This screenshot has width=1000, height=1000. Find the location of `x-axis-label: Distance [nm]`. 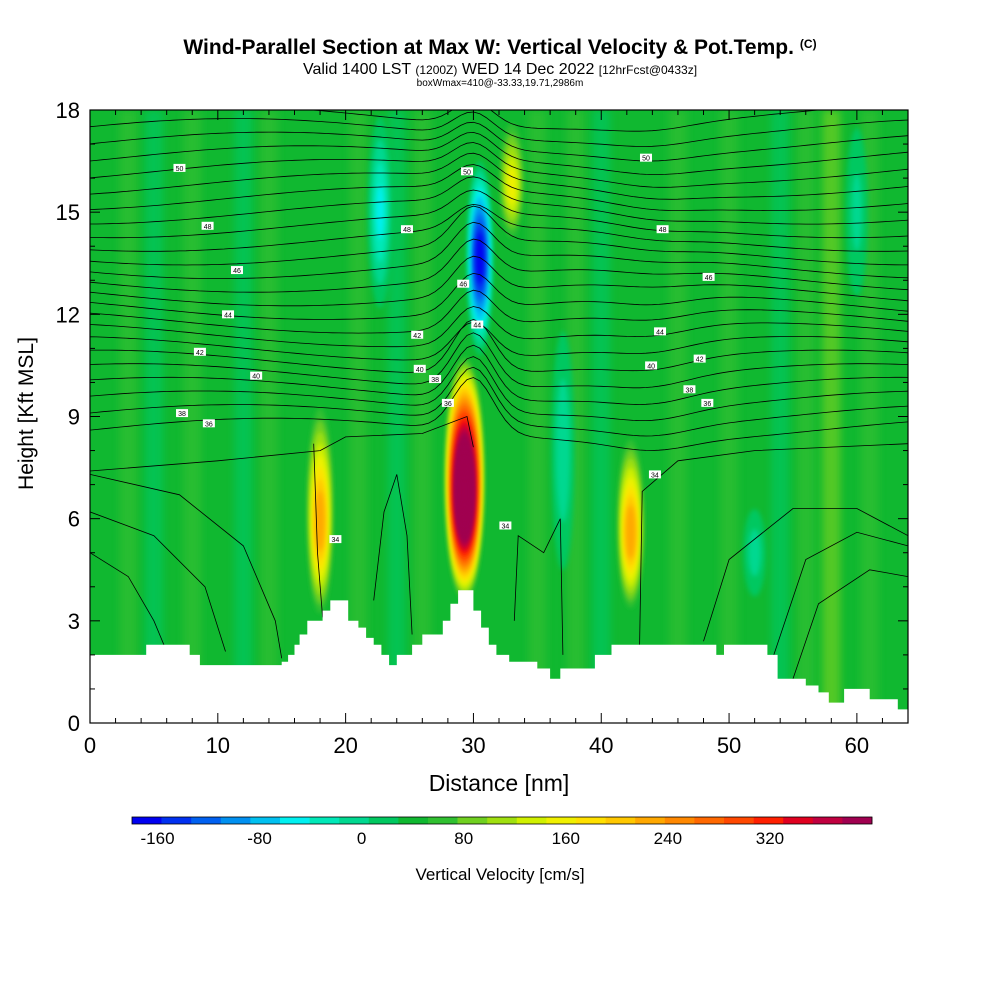

x-axis-label: Distance [nm] is located at coordinates (499, 783).